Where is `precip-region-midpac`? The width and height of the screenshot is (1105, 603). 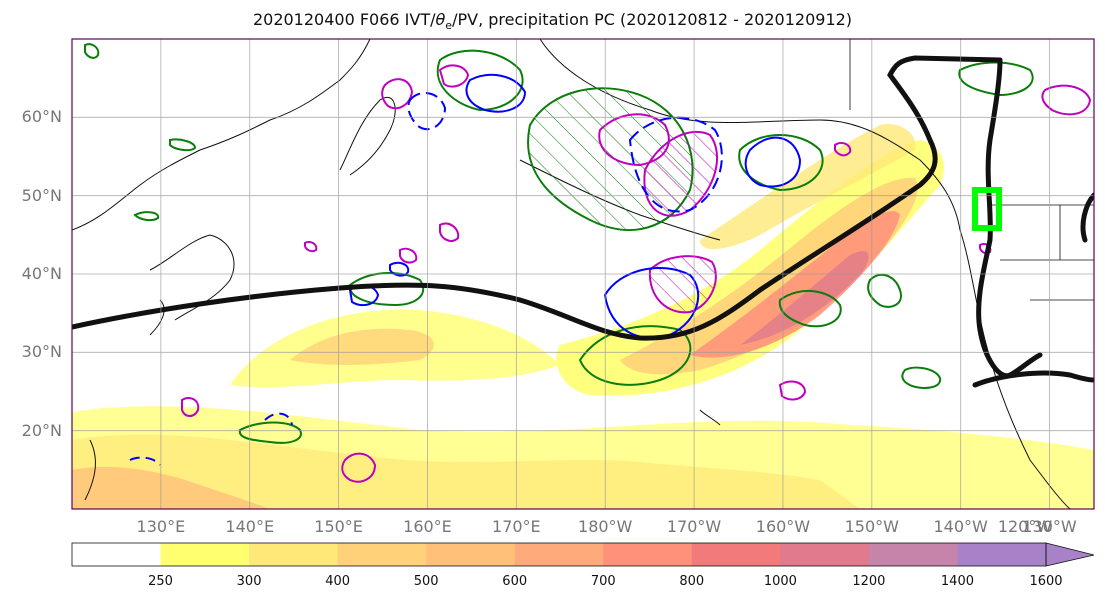
precip-region-midpac is located at coordinates (810, 308).